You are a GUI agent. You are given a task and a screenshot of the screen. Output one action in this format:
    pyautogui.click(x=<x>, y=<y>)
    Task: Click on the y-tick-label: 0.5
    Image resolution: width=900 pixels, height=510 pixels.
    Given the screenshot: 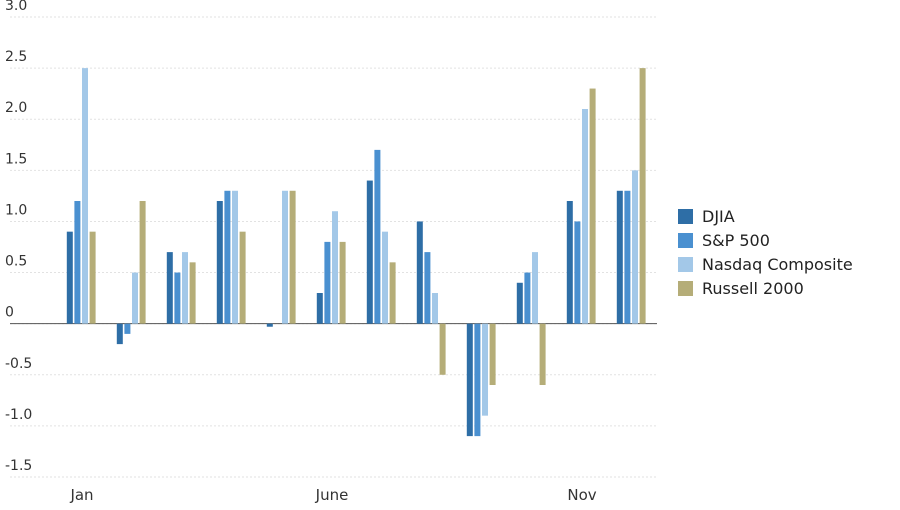 What is the action you would take?
    pyautogui.click(x=16, y=262)
    